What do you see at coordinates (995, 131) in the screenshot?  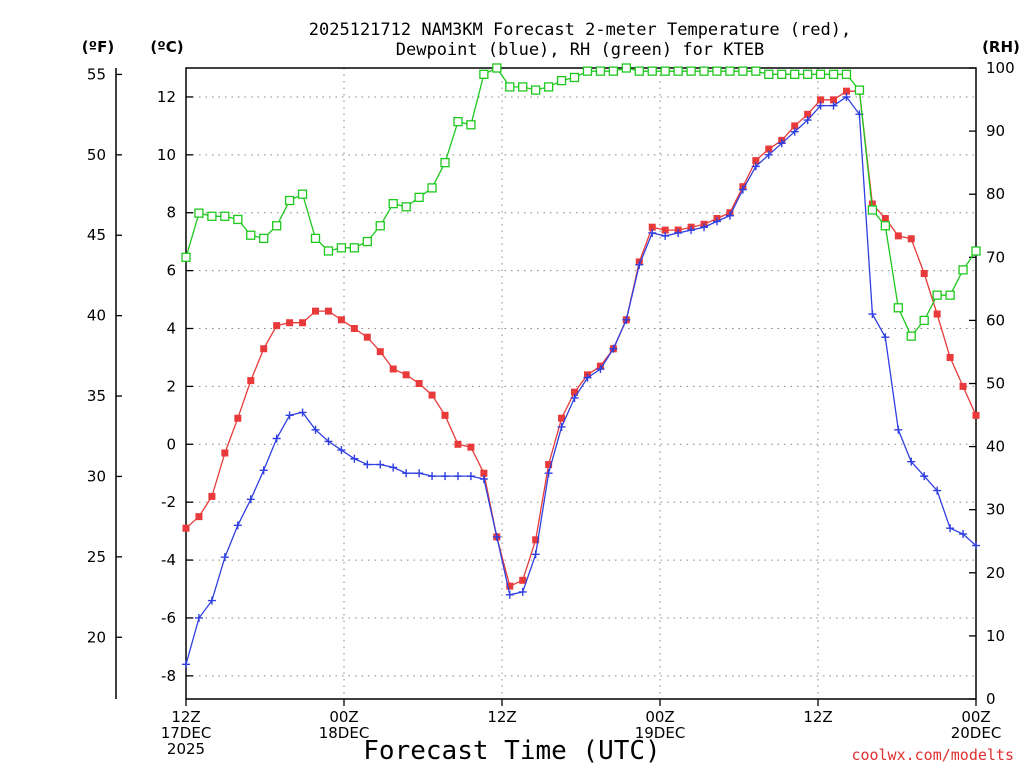 I see `rh-tick-label: 90` at bounding box center [995, 131].